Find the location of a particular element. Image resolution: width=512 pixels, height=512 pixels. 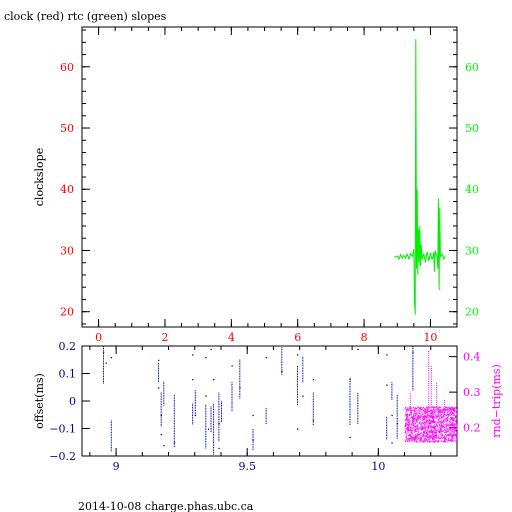

x-tick-label: 10 is located at coordinates (378, 466).